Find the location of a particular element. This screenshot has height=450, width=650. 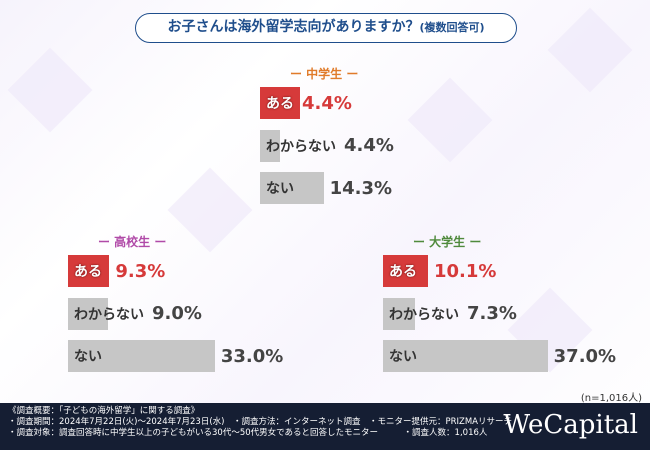

group-title: ー 大学生 ー is located at coordinates (447, 242).